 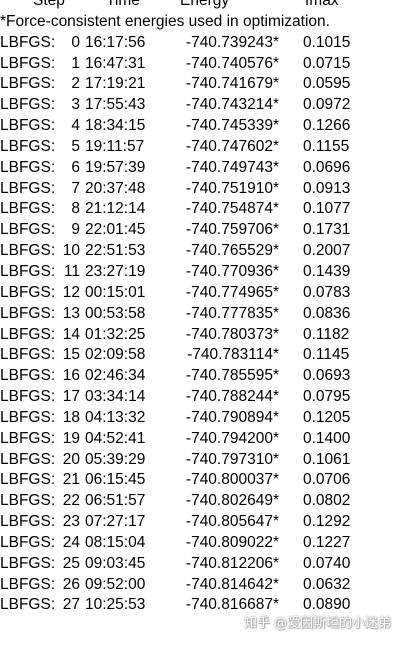 I want to click on step-fmax: 0.1266, so click(x=327, y=126).